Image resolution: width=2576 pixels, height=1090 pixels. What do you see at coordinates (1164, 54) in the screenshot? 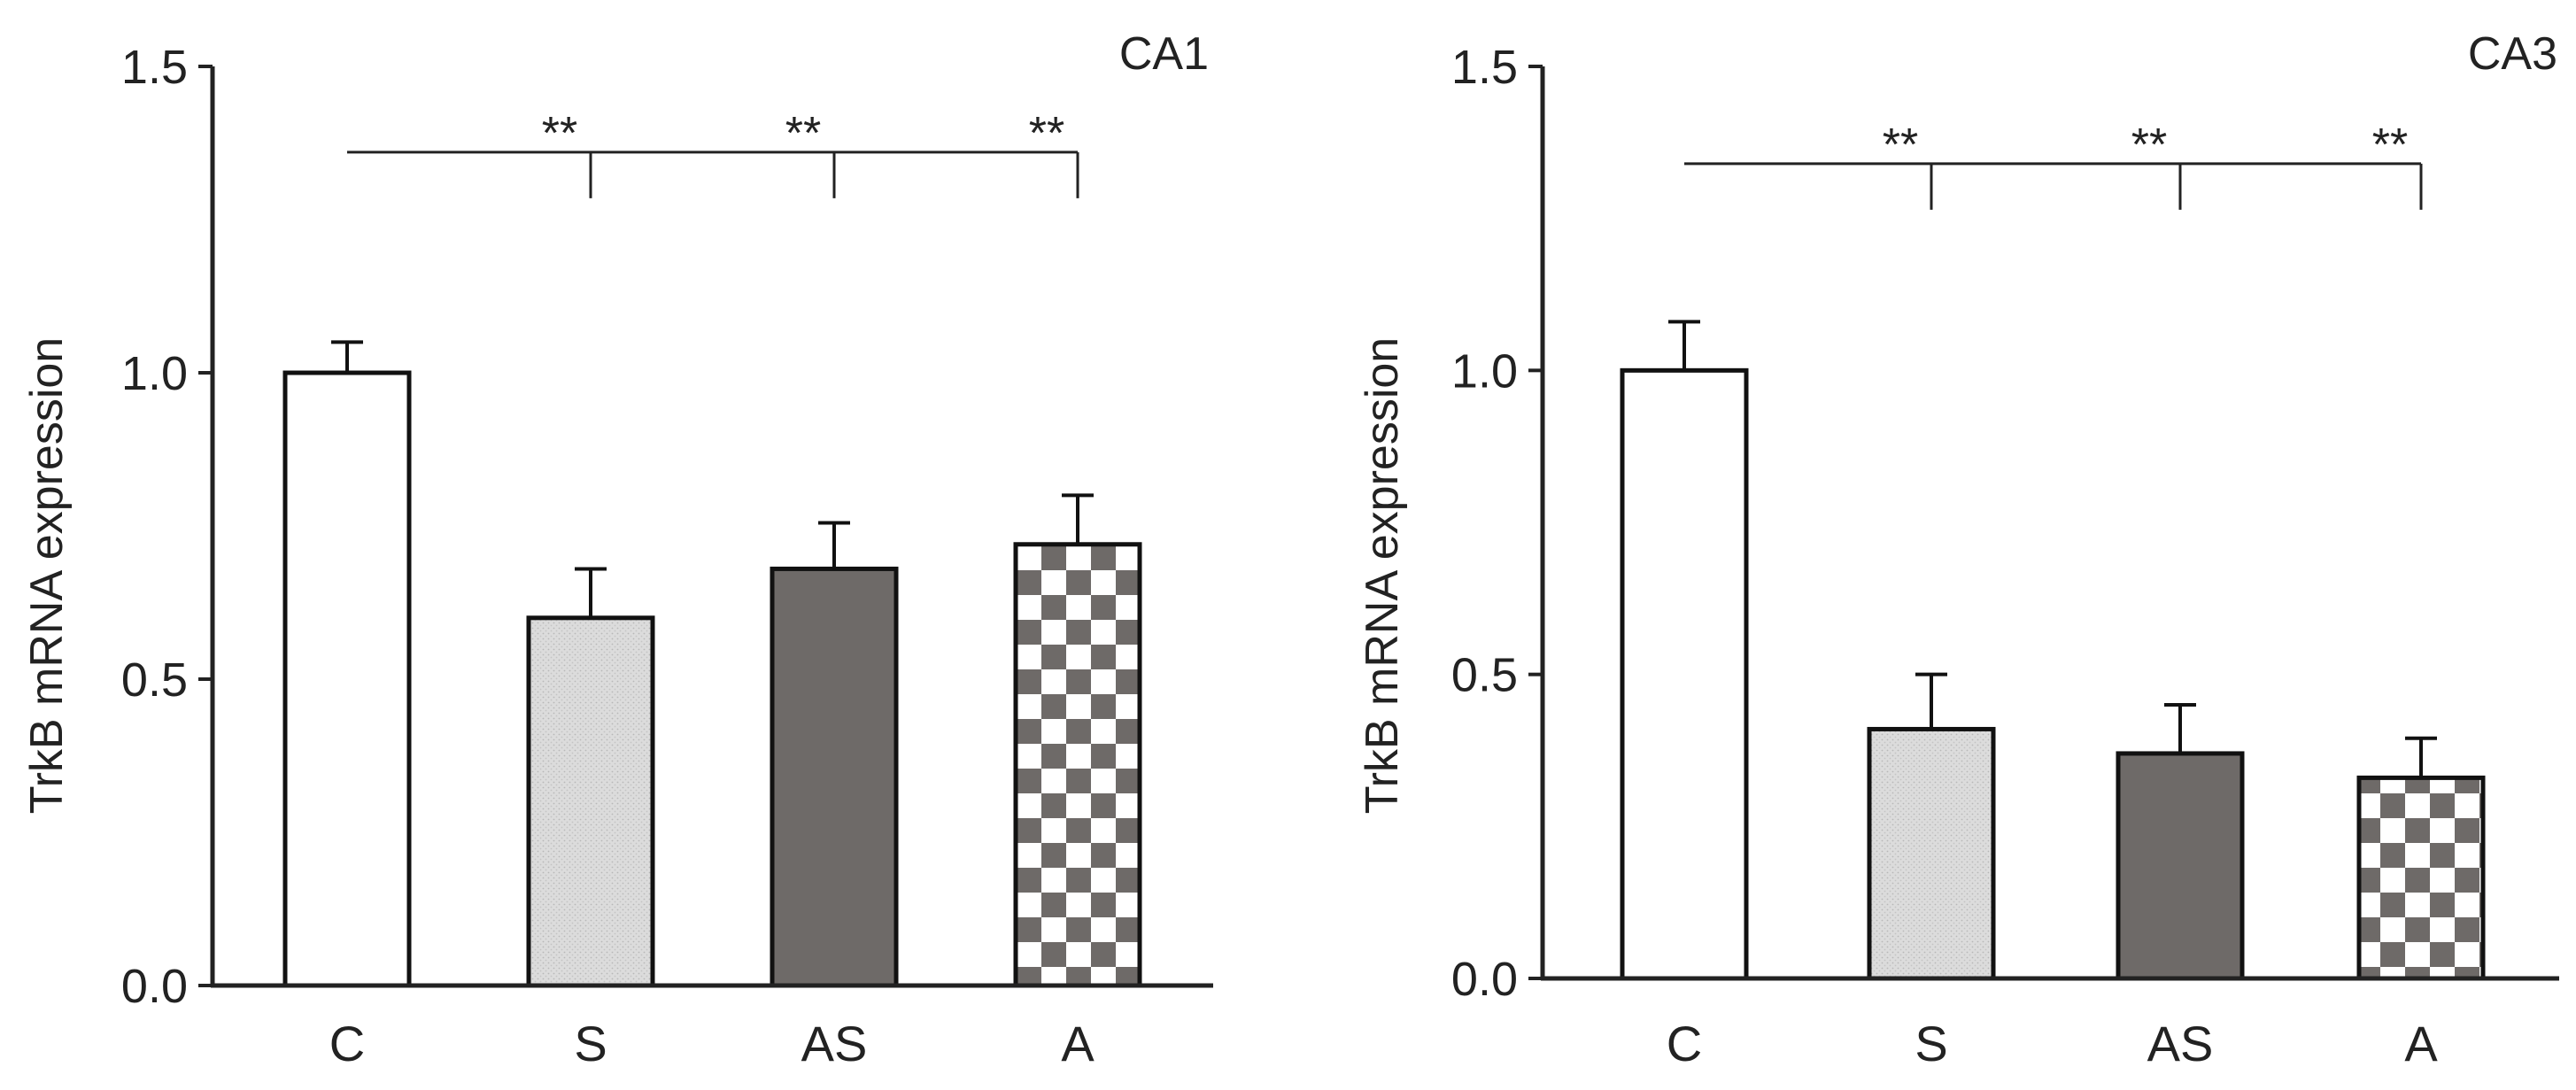
I see `panel-title: CA1` at bounding box center [1164, 54].